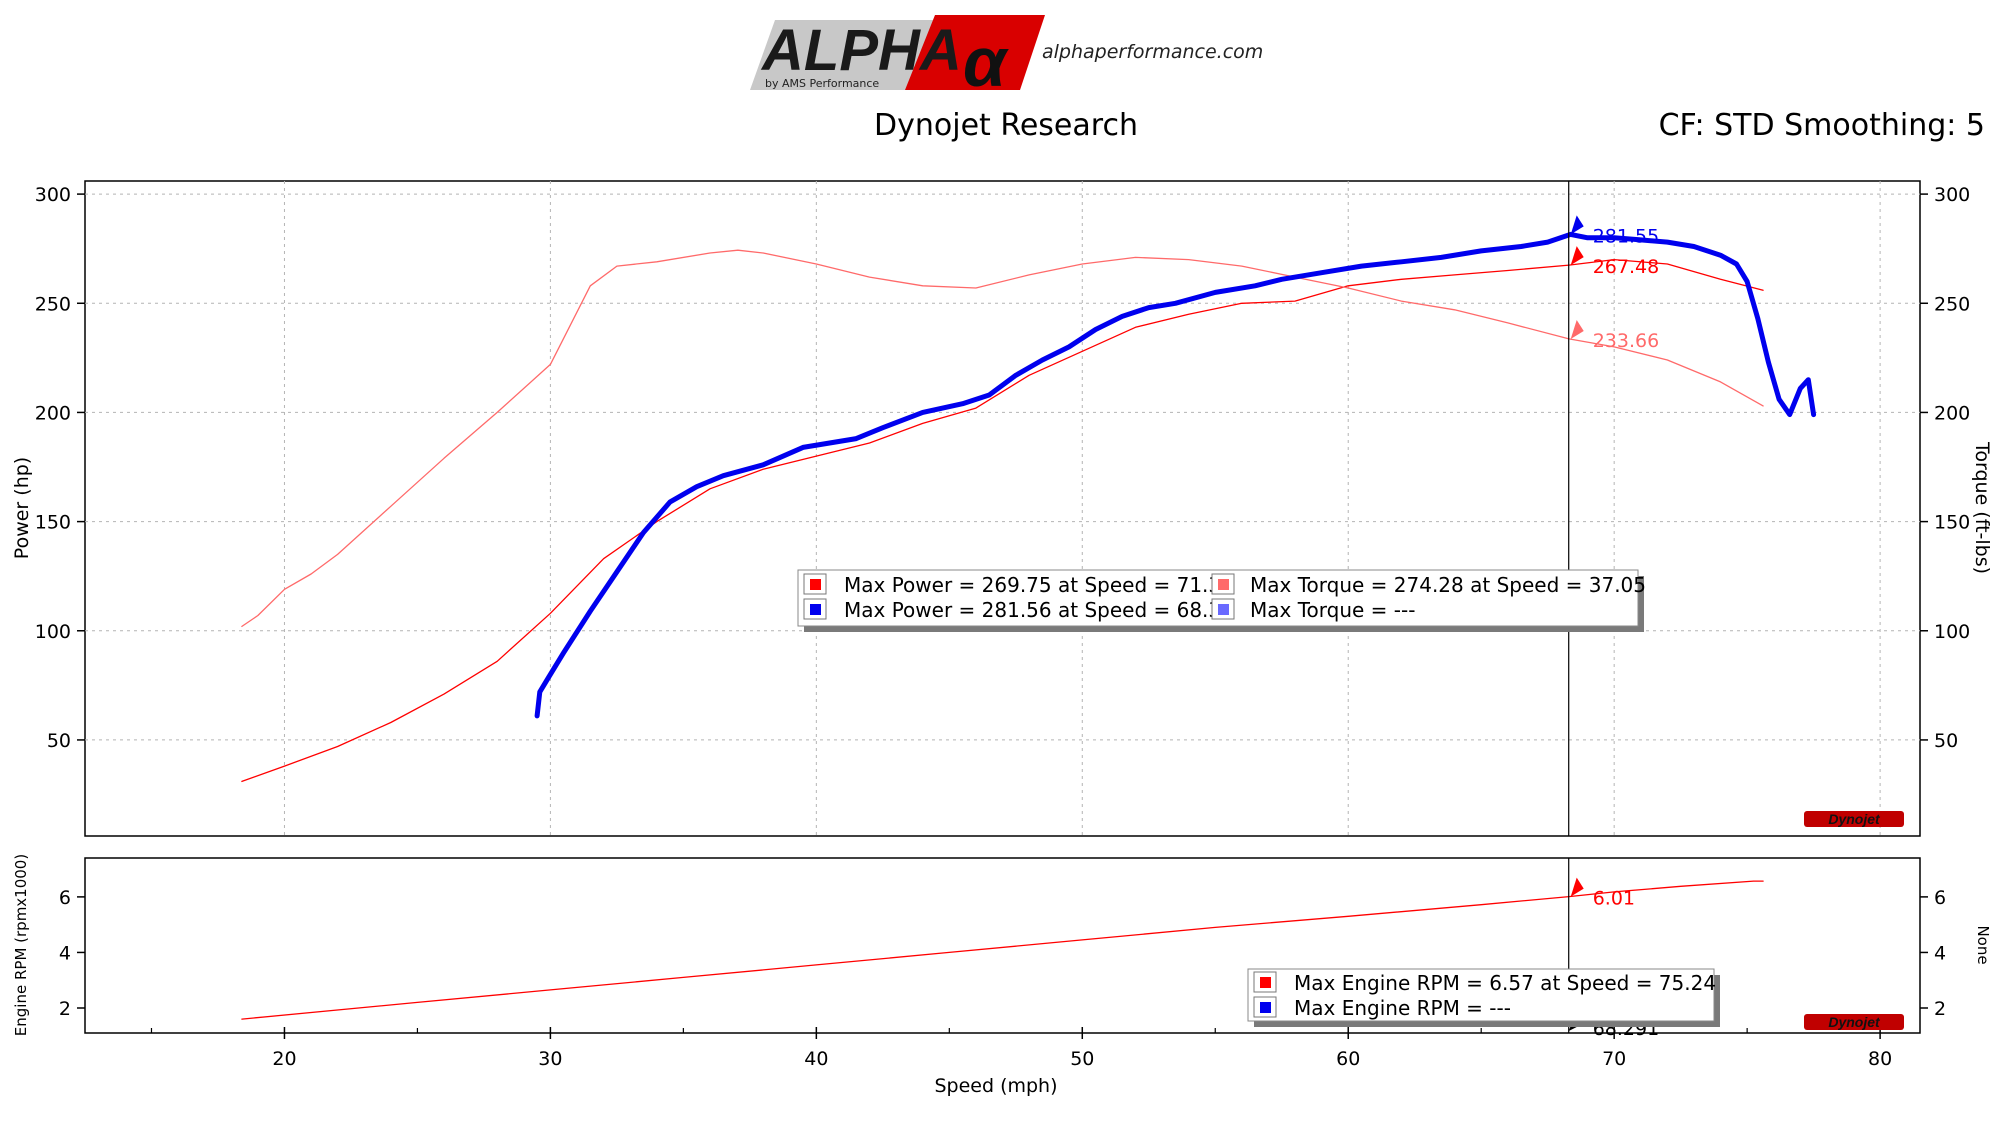 The image size is (2000, 1125). I want to click on rpm-series, so click(1002, 950).